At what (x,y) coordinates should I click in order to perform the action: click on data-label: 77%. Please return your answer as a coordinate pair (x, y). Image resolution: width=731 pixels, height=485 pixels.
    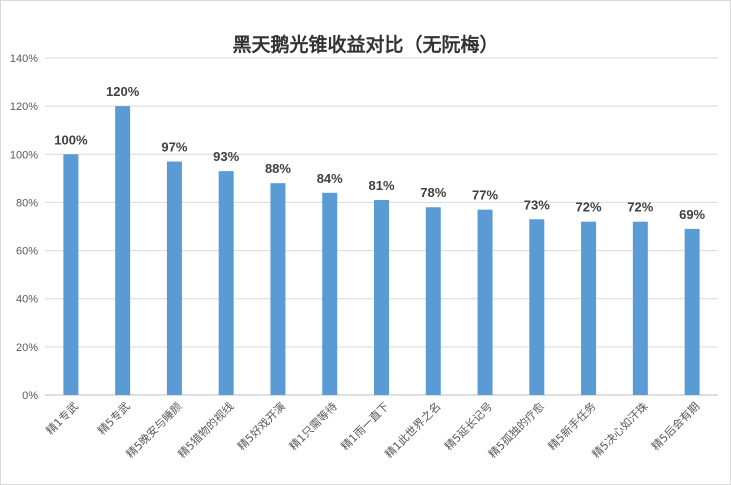
    Looking at the image, I should click on (485, 195).